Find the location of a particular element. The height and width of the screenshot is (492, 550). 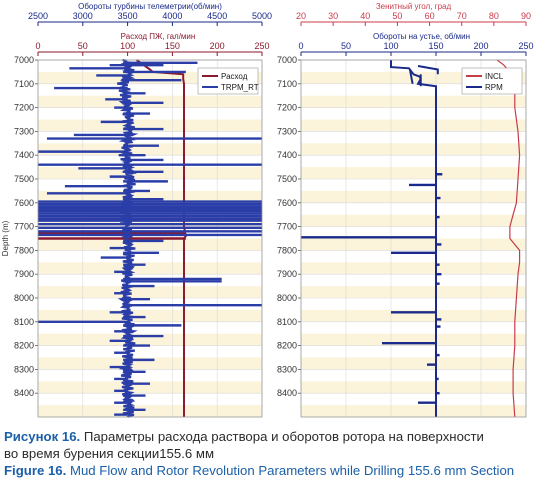

left-y-tick-label: 7500 is located at coordinates (24, 179).